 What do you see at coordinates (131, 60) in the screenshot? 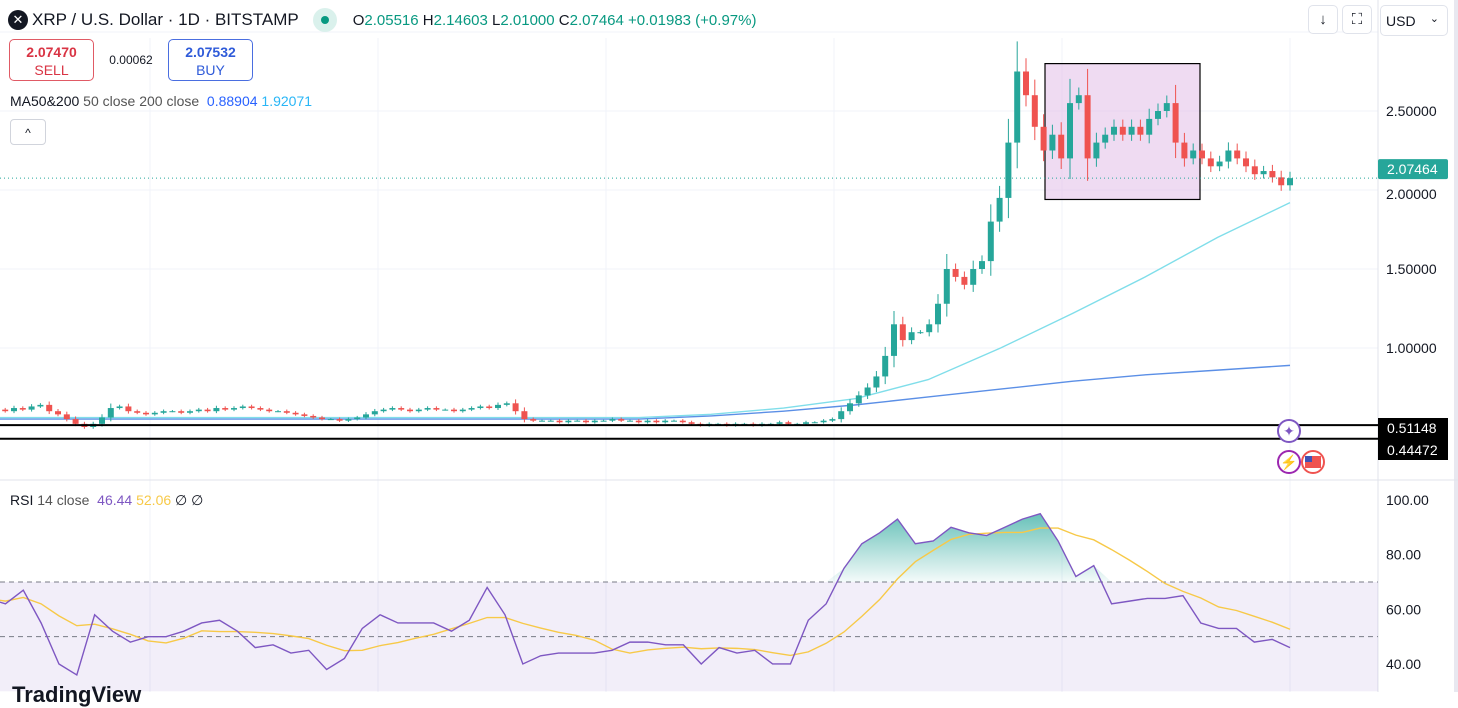
I see `trade-panel: 2.07470 SELL 0.00062 2.07532 BUY` at bounding box center [131, 60].